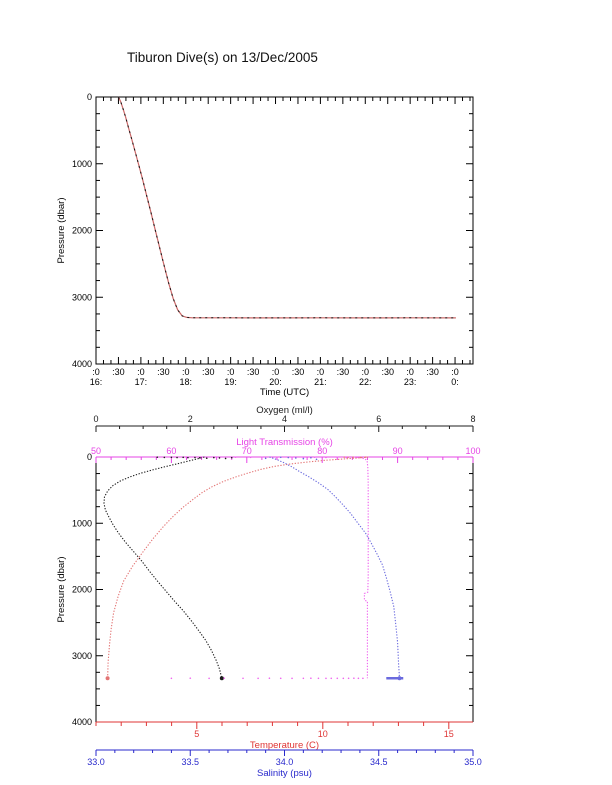  Describe the element at coordinates (275, 382) in the screenshot. I see `svg-text: 20:` at that location.